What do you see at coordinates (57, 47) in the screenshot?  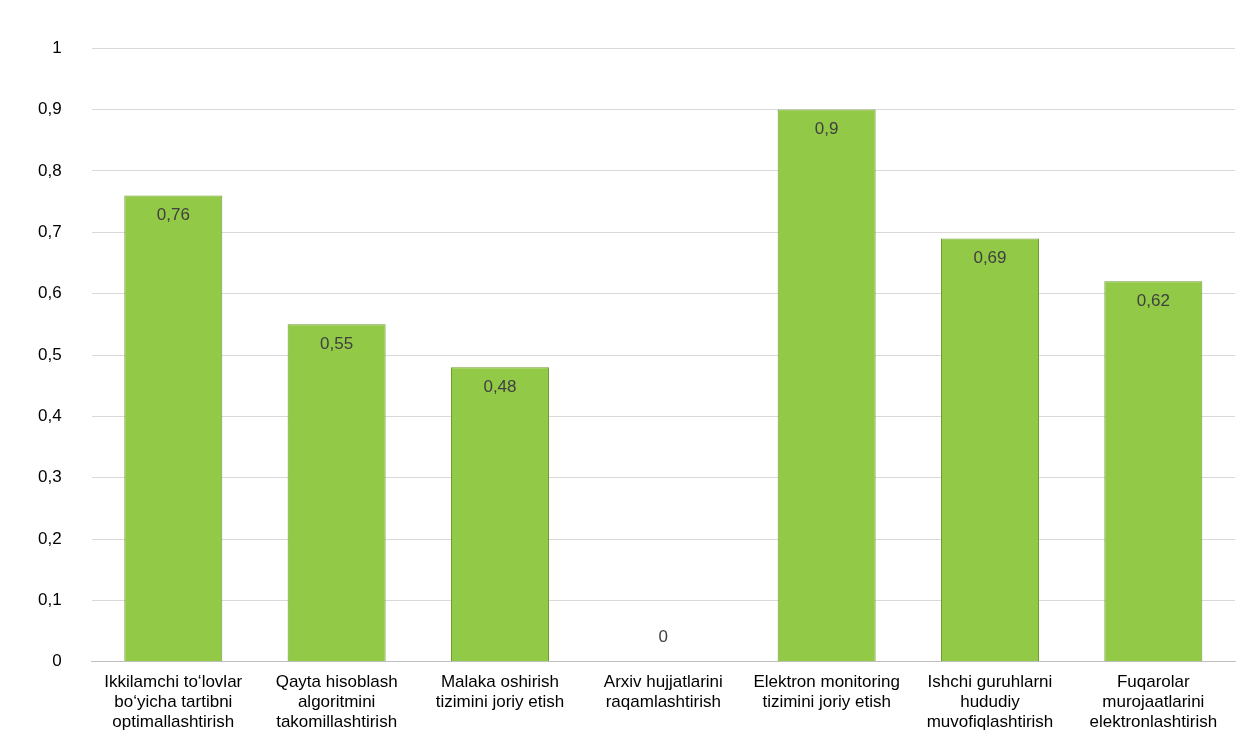 I see `y-tick-label: 1` at bounding box center [57, 47].